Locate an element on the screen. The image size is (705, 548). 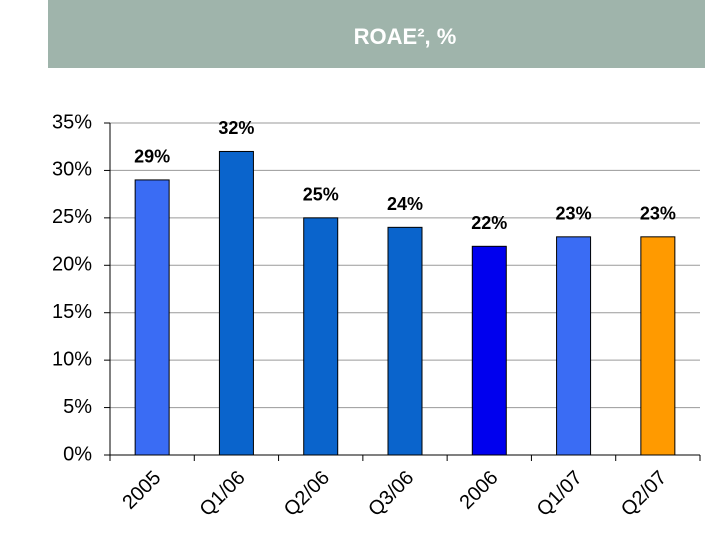
value-label: 32% is located at coordinates (236, 128).